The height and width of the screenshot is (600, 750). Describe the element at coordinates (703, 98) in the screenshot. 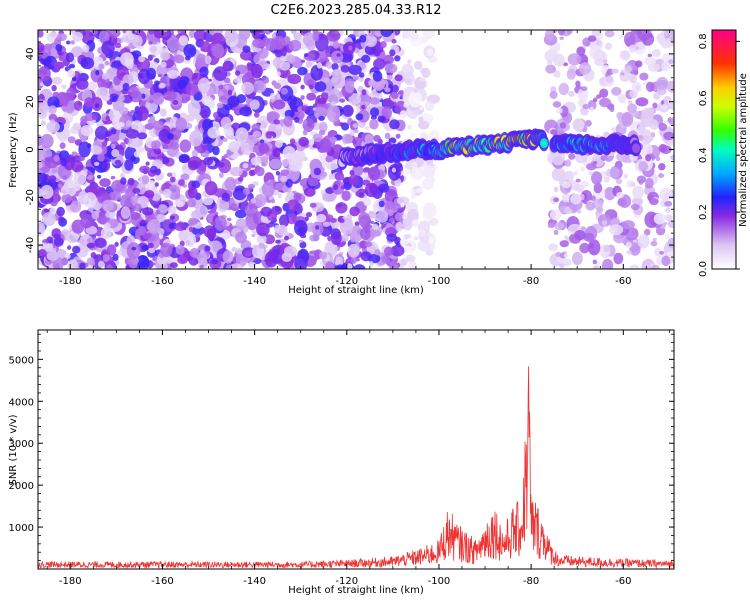

I see `colorbar-tick-label: 0.6` at that location.